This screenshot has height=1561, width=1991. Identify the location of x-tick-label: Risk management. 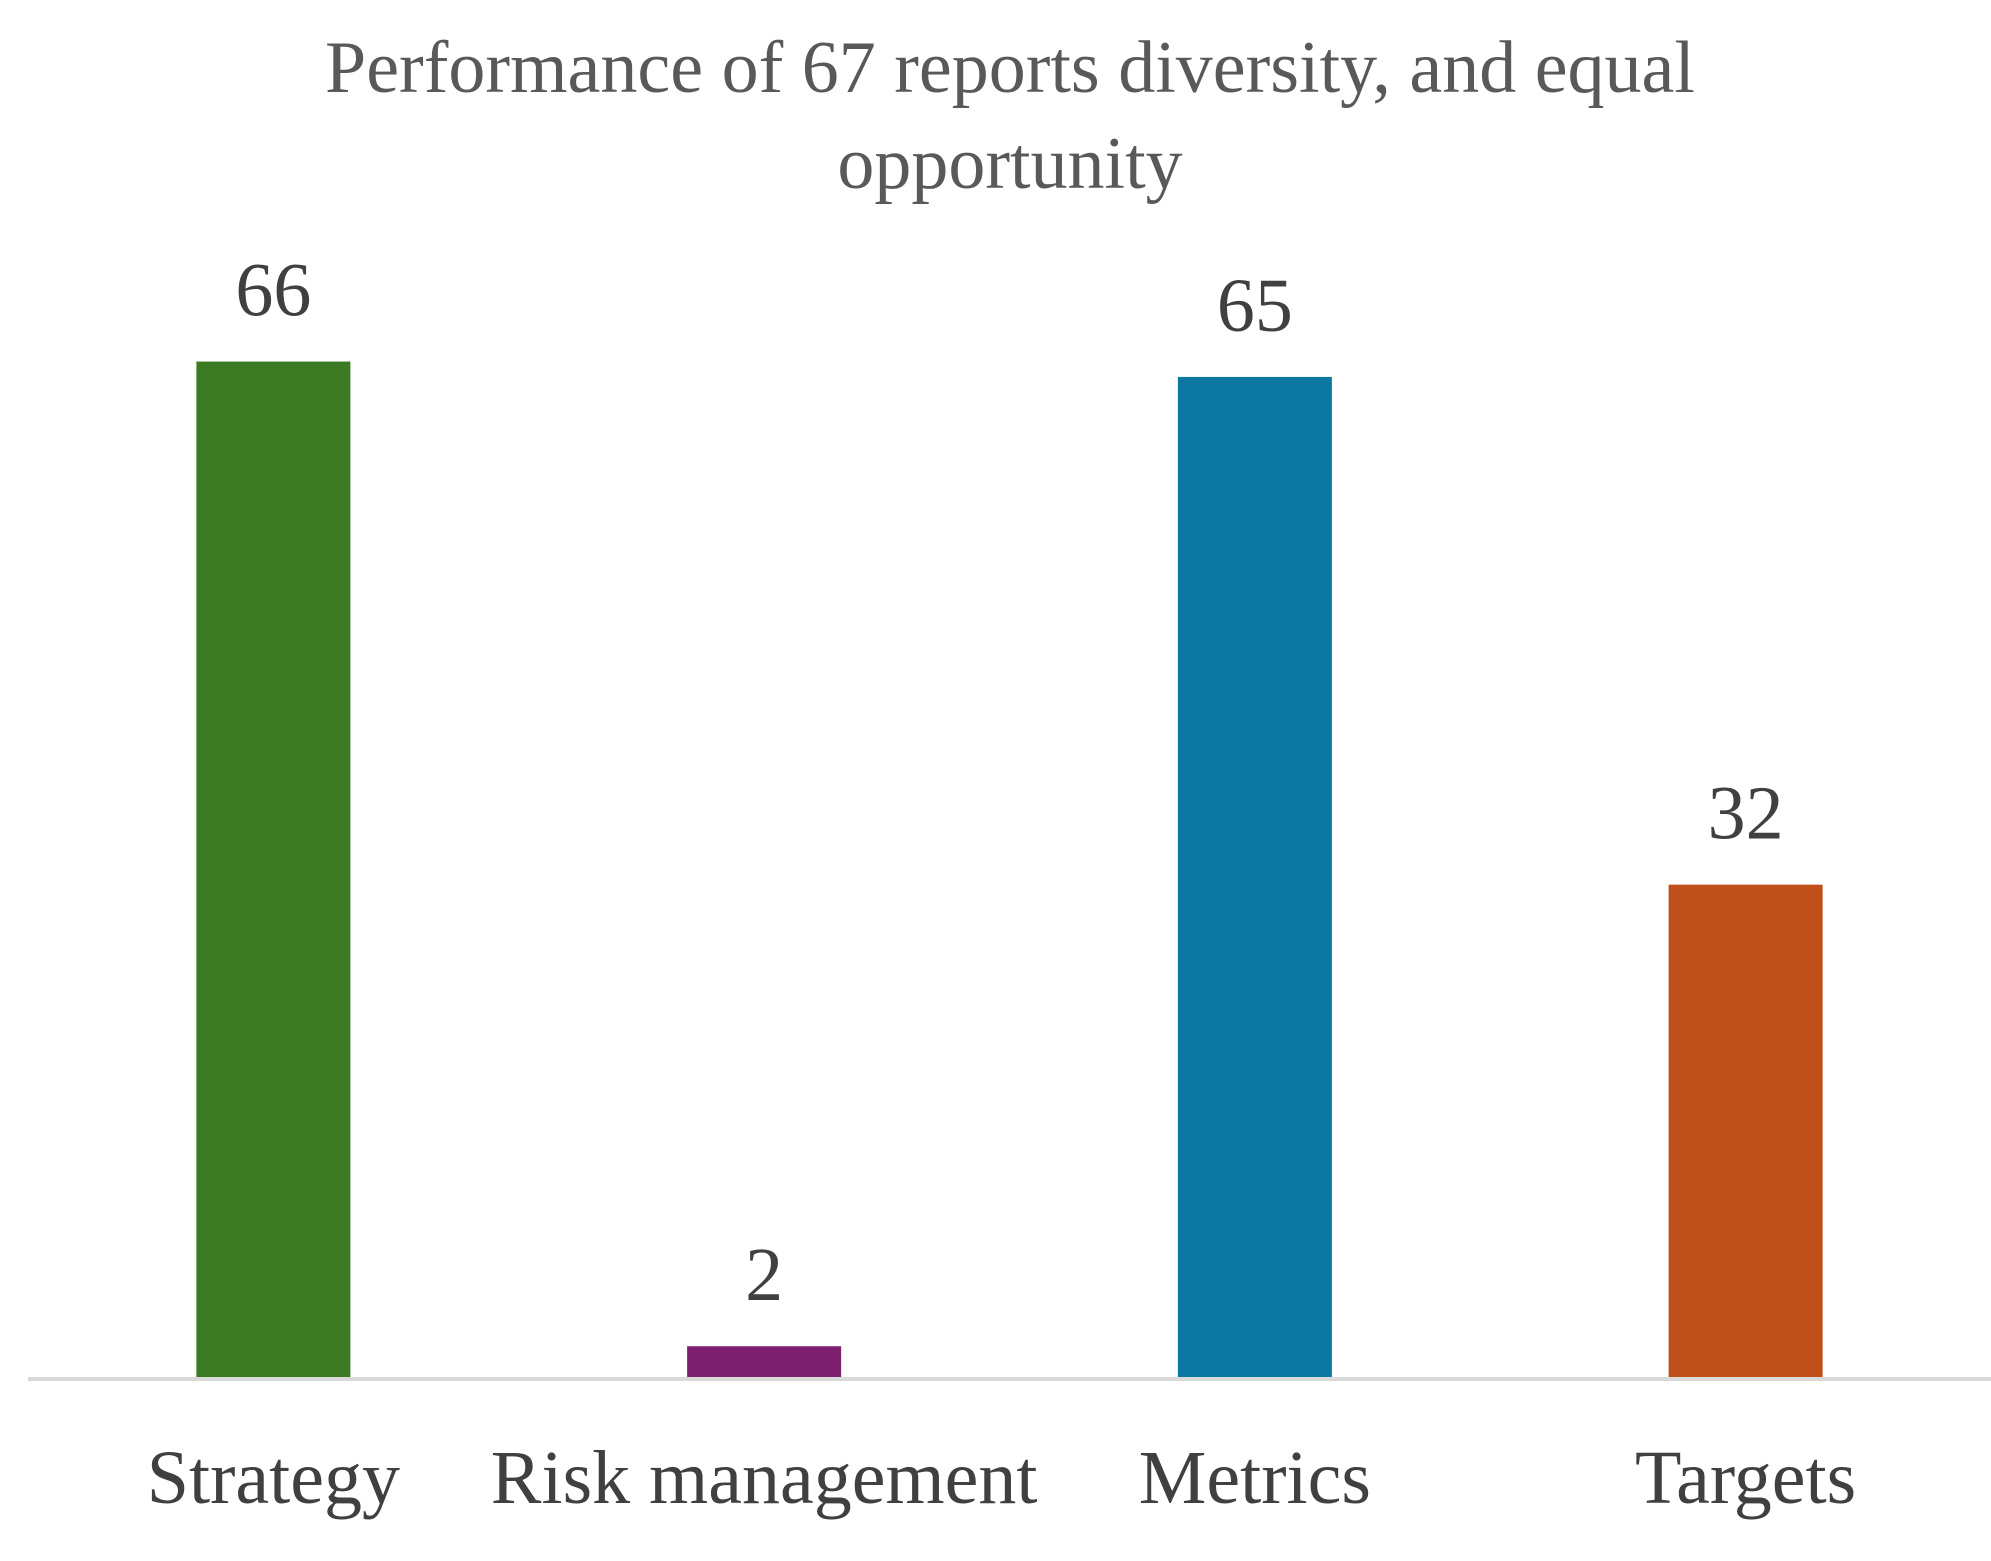
(764, 1478).